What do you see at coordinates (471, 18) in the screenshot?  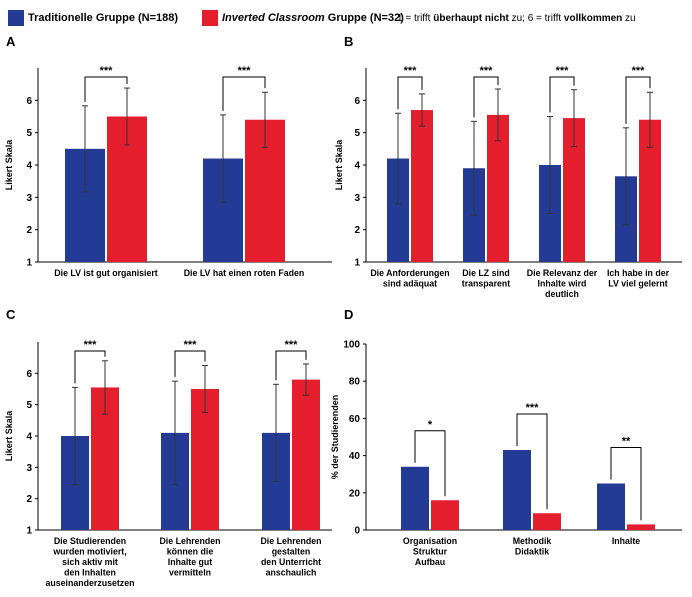 I see `scale-bold-1: überhaupt nicht` at bounding box center [471, 18].